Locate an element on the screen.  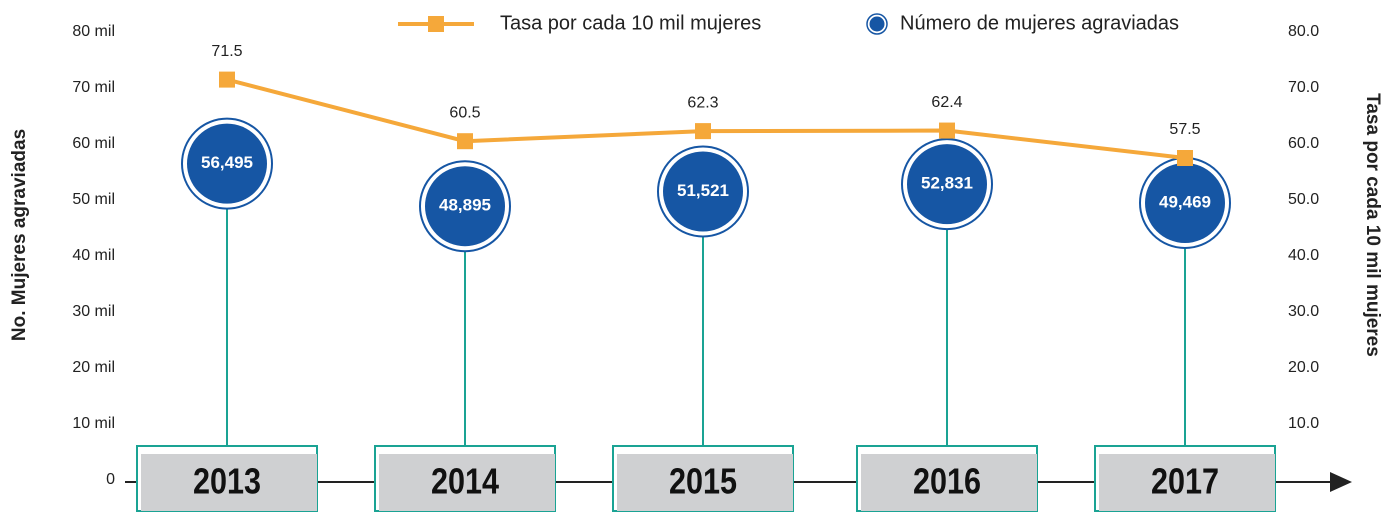
y-tick-label: 50 mil is located at coordinates (93, 199).